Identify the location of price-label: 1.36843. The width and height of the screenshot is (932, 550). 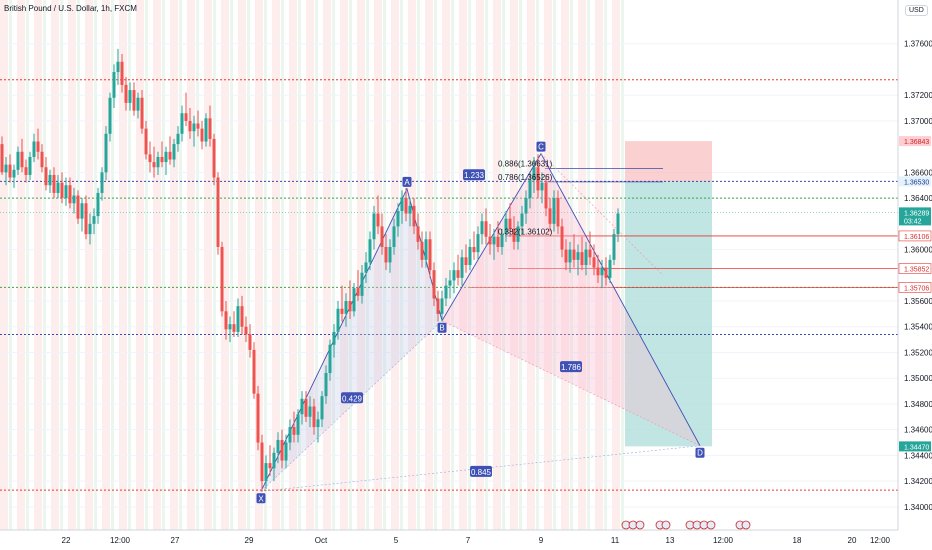
(916, 142).